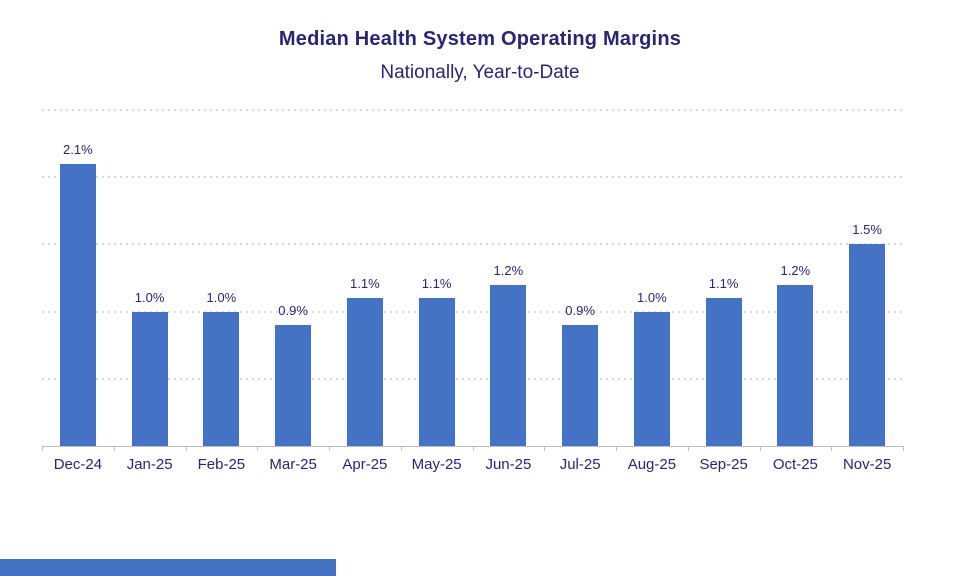 This screenshot has height=576, width=960. Describe the element at coordinates (78, 464) in the screenshot. I see `x-axis-label: Dec-24` at that location.